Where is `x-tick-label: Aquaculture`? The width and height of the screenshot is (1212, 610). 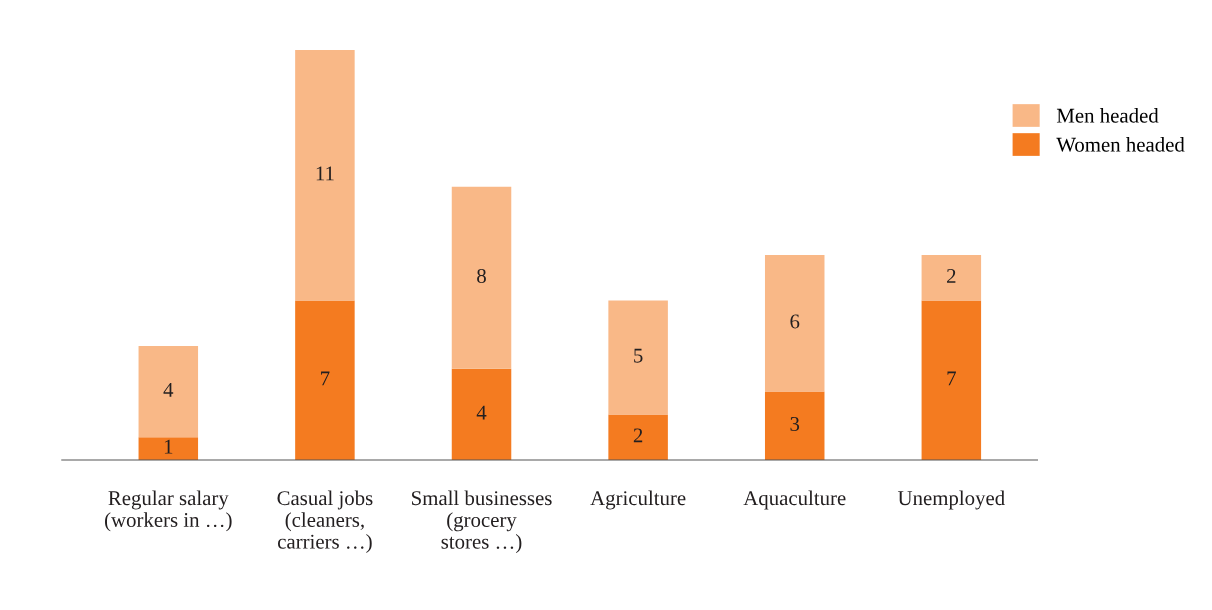 x-tick-label: Aquaculture is located at coordinates (794, 500).